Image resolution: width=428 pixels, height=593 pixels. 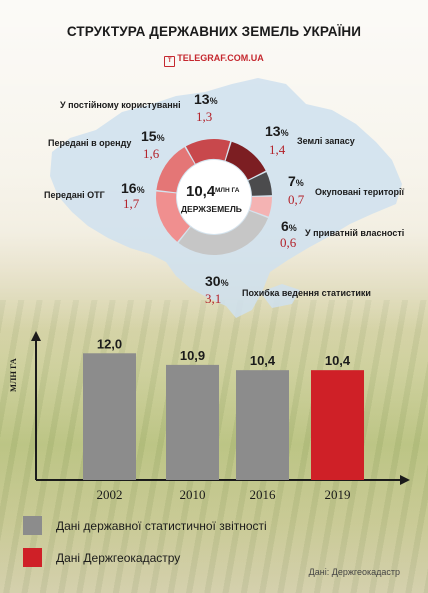 I want to click on legend-item-cadastre: Дані Держгеокадастру, so click(x=101, y=557).